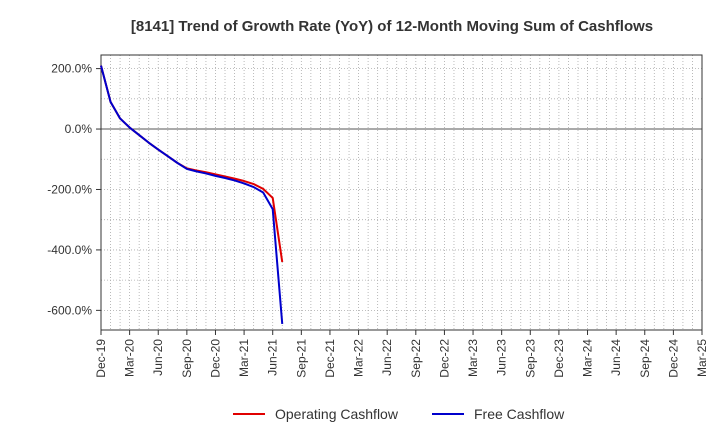 The width and height of the screenshot is (720, 440). I want to click on legend: Operating Cashflow Free Cashflow, so click(399, 414).